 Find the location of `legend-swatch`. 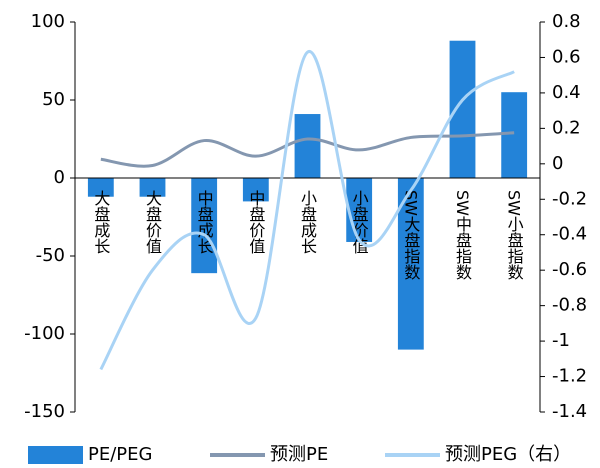

legend-swatch is located at coordinates (55, 455).